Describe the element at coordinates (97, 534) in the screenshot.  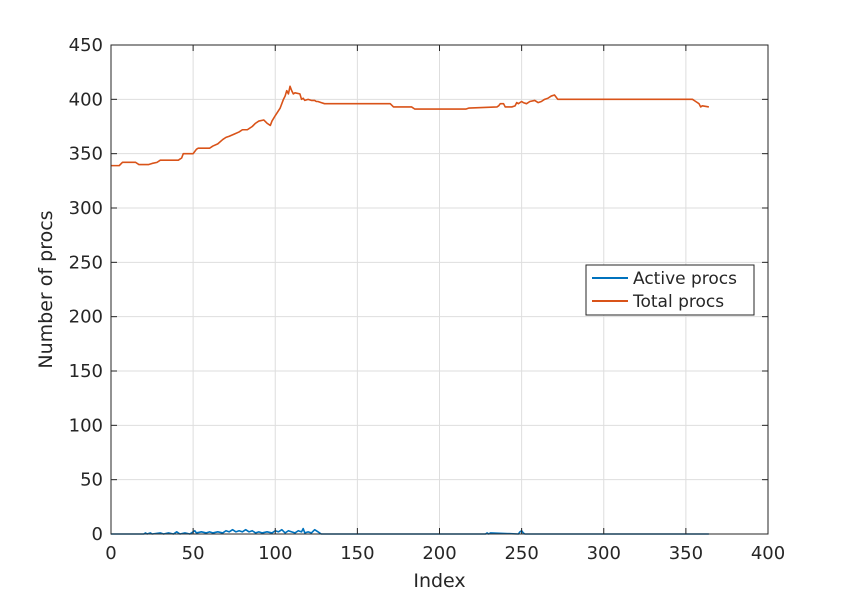
I see `y-tick-label: 0` at that location.